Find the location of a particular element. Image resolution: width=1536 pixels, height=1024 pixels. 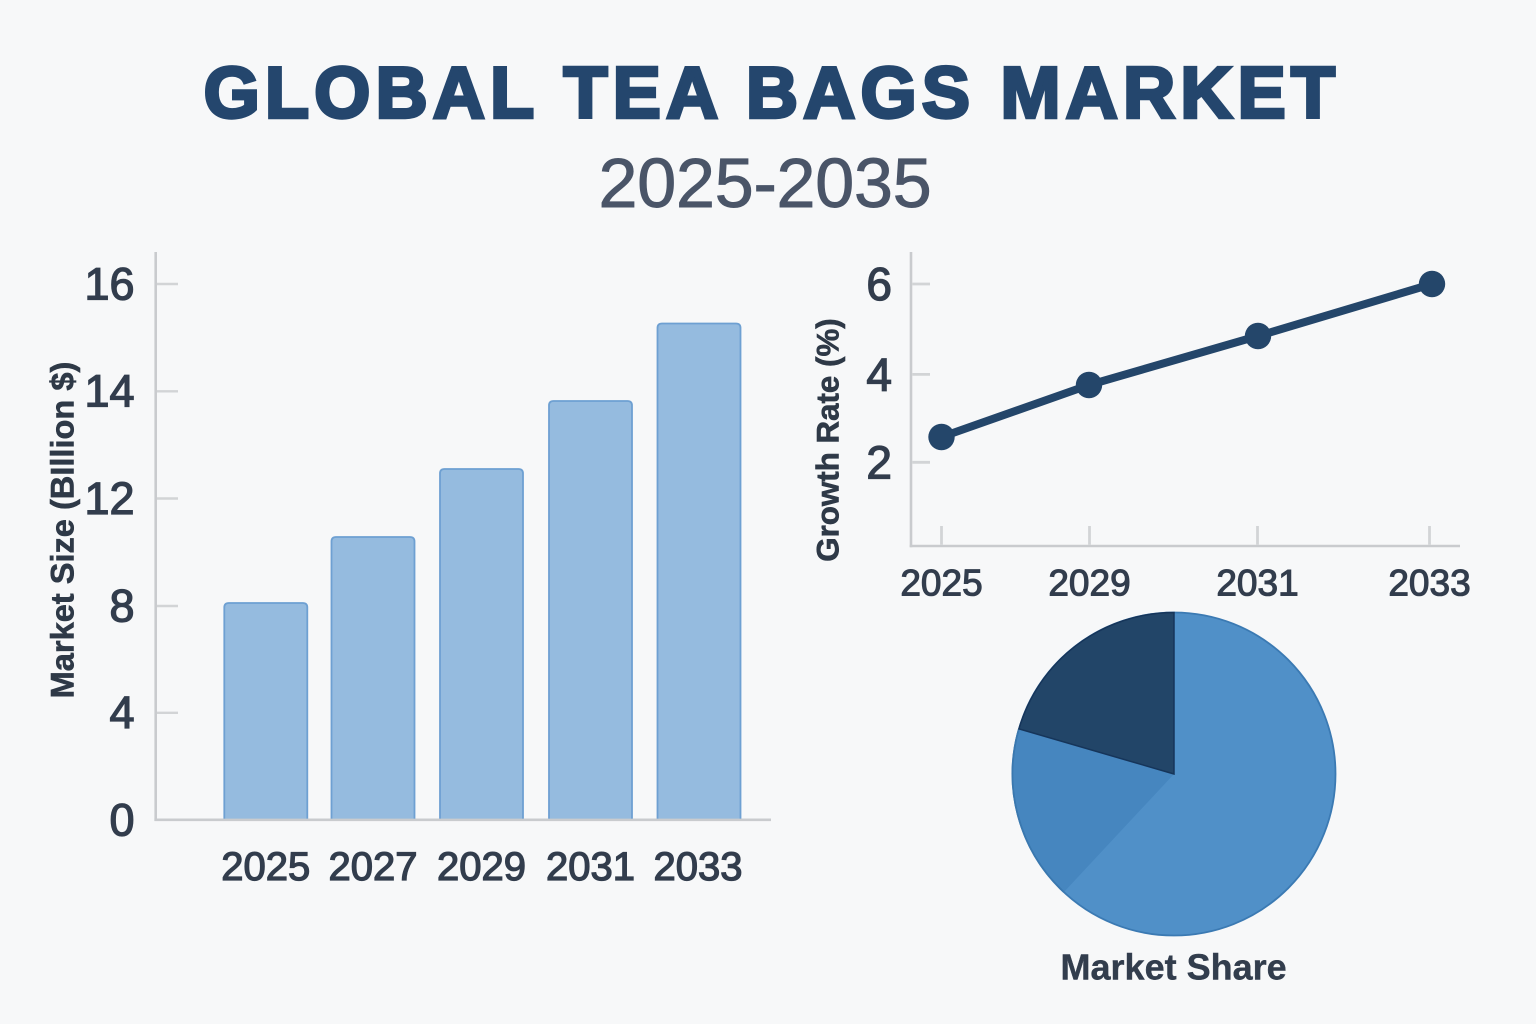

svg-text: 2025-2035 is located at coordinates (765, 183).